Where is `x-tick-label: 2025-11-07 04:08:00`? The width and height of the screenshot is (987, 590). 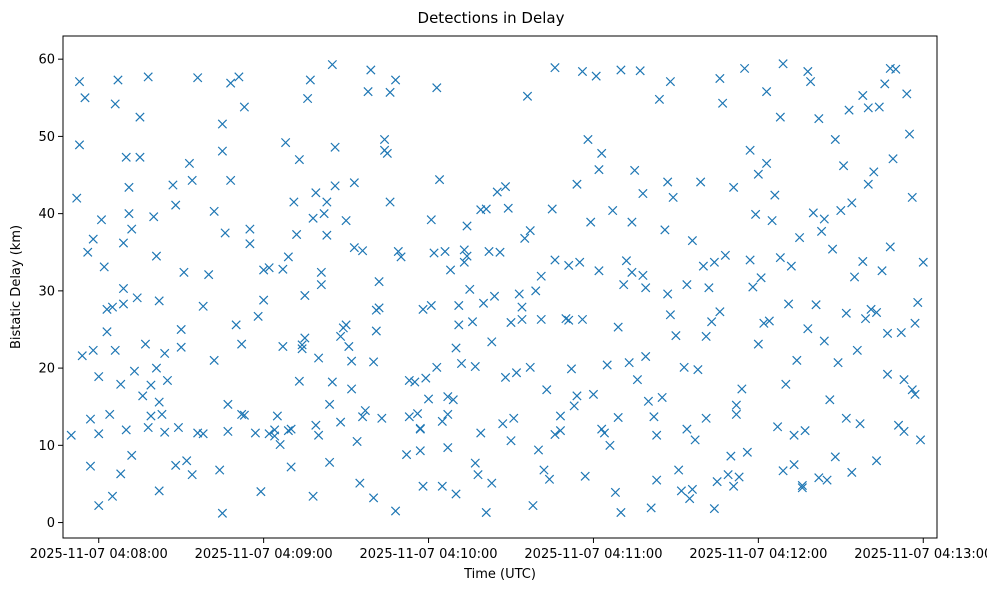
x-tick-label: 2025-11-07 04:08:00 is located at coordinates (99, 554).